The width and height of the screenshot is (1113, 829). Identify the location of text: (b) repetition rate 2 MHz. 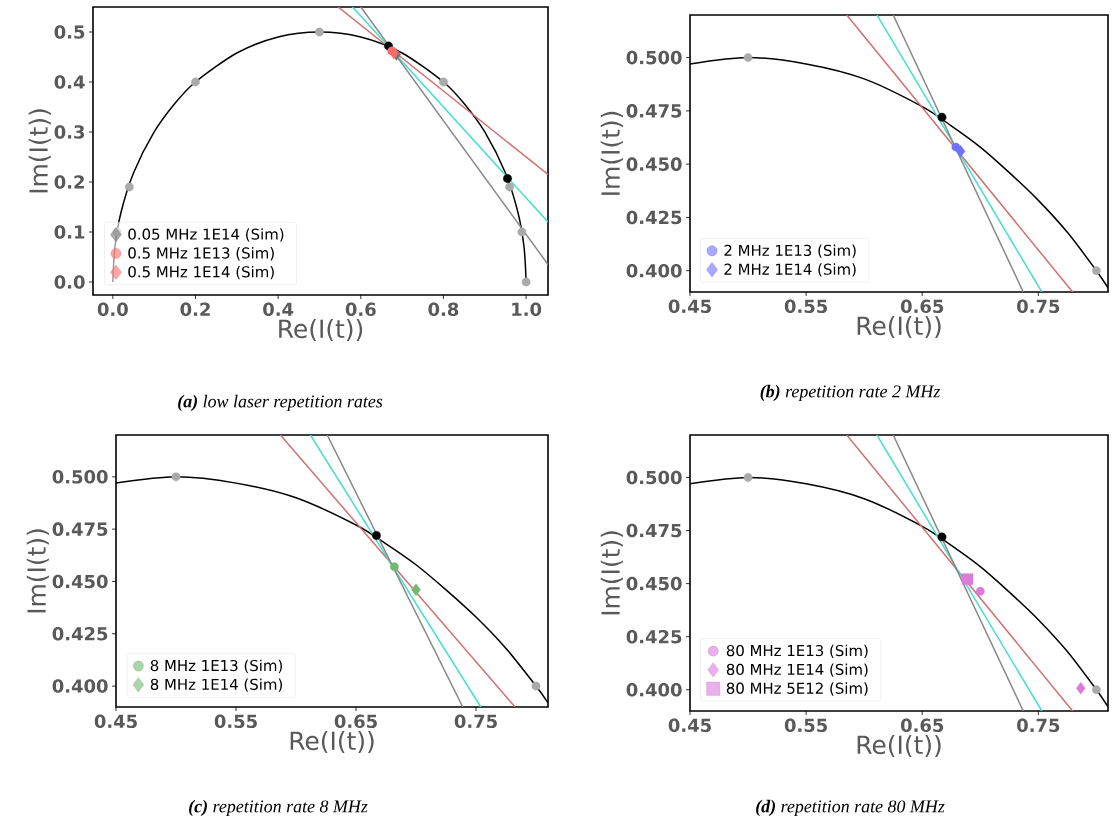
(850, 393).